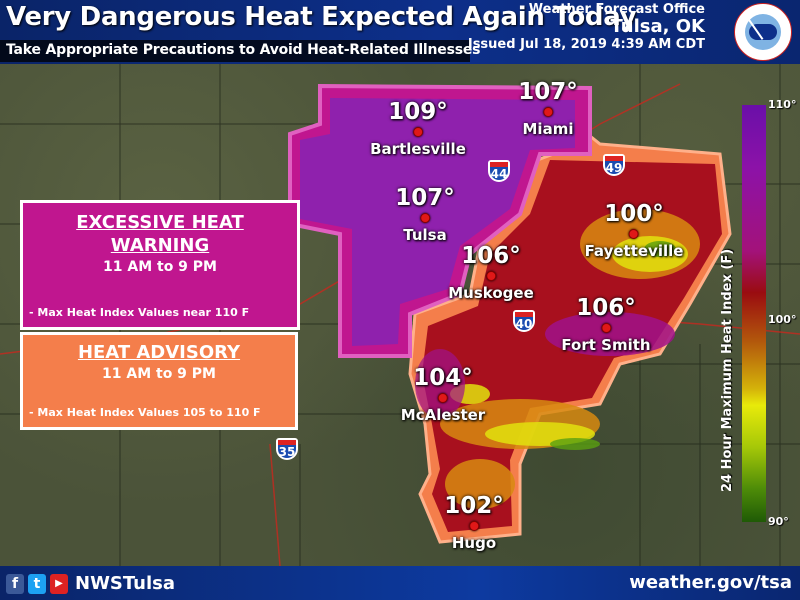  Describe the element at coordinates (425, 235) in the screenshot. I see `city-name: Tulsa` at that location.